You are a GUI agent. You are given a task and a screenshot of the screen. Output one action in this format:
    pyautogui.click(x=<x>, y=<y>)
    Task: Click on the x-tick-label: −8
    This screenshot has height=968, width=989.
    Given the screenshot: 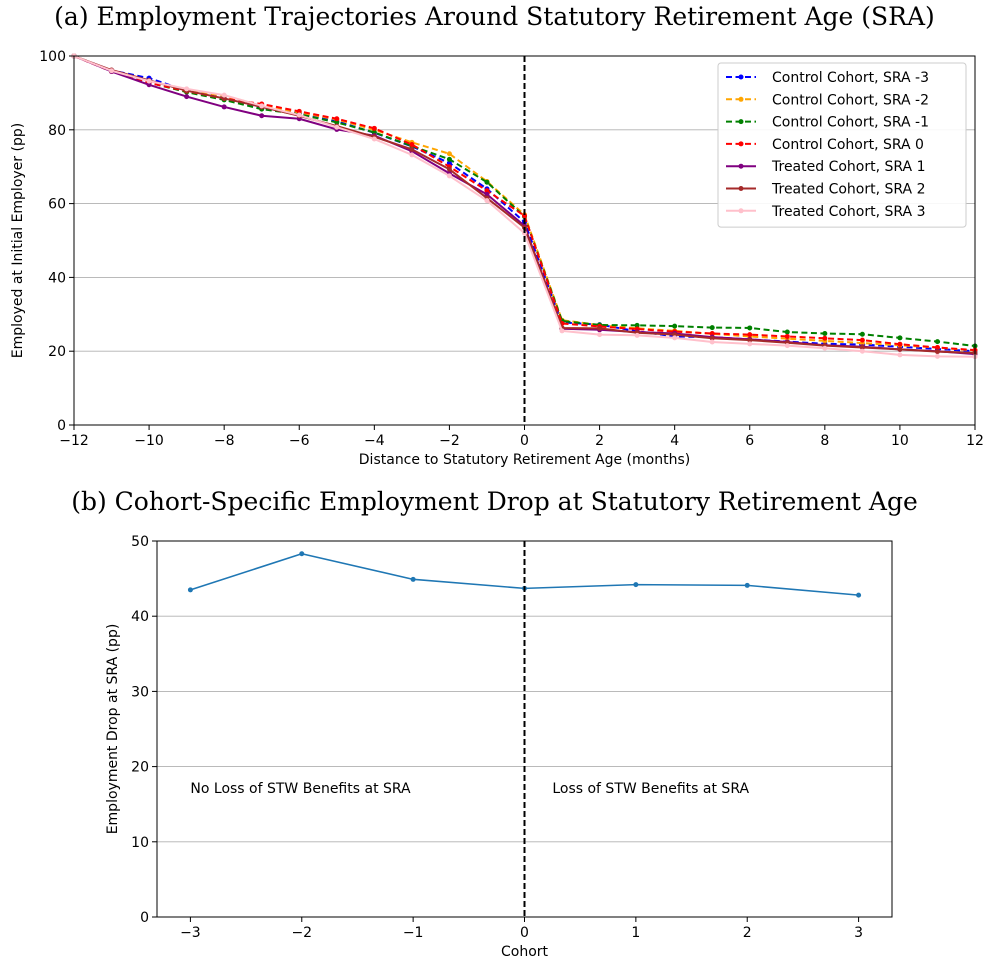 What is the action you would take?
    pyautogui.click(x=224, y=441)
    